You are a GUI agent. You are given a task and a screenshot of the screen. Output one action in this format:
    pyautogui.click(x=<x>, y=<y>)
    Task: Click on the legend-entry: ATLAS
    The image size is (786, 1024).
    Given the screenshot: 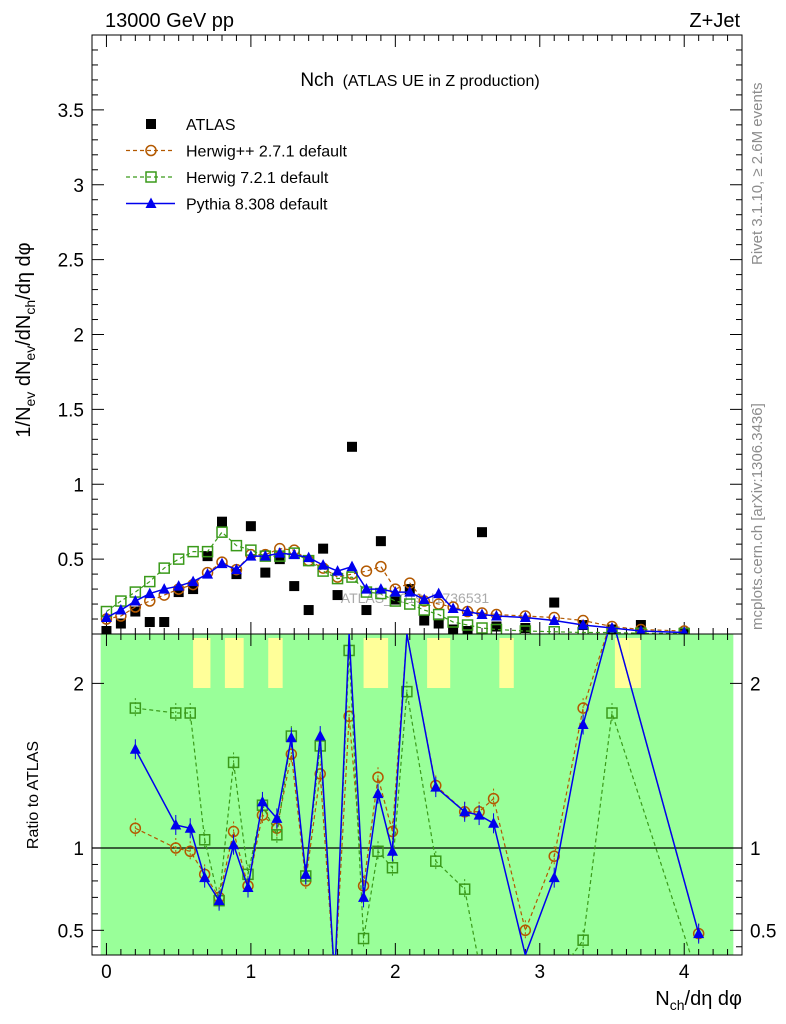 What is the action you would take?
    pyautogui.click(x=211, y=125)
    